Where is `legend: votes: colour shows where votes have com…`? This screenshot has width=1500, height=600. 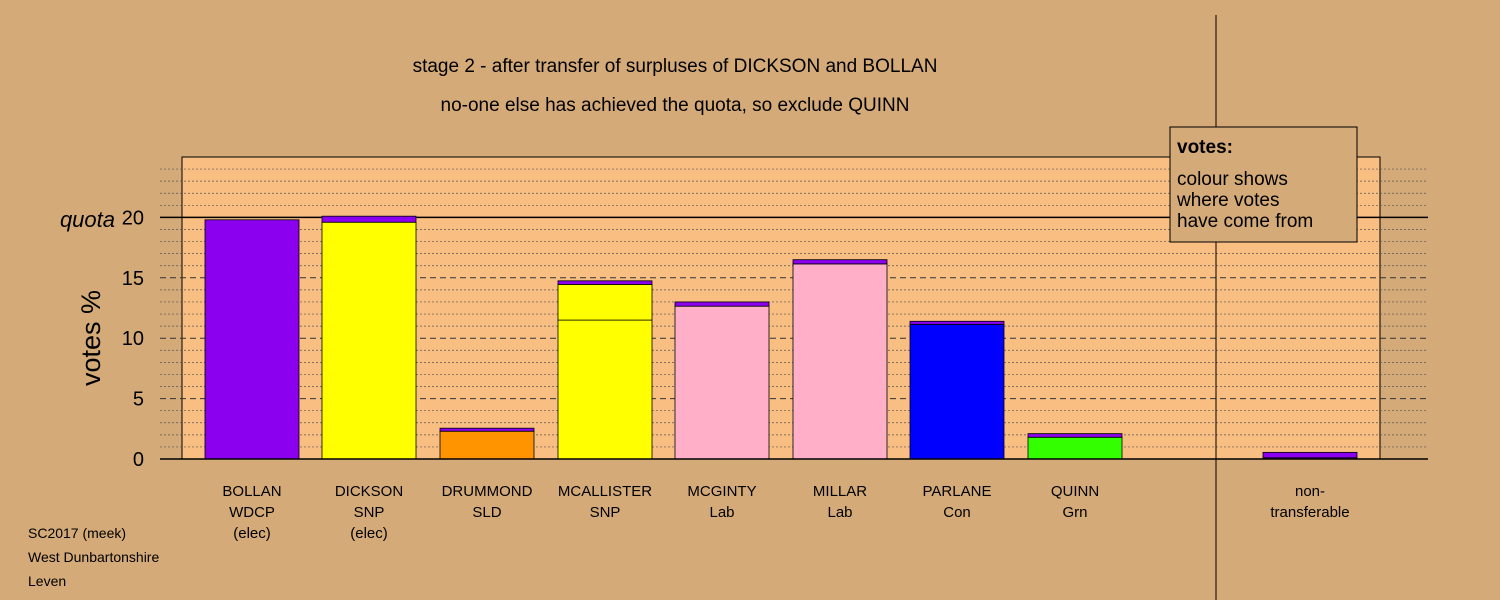 legend: votes: colour shows where votes have com… is located at coordinates (1263, 184).